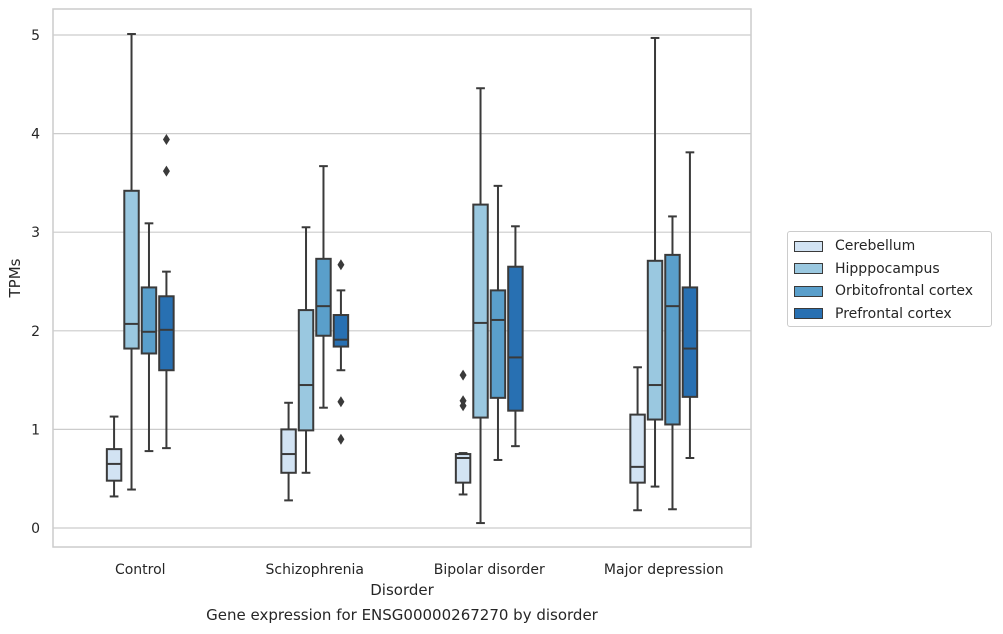  I want to click on legend-item: Prefrontal cortex, so click(873, 314).